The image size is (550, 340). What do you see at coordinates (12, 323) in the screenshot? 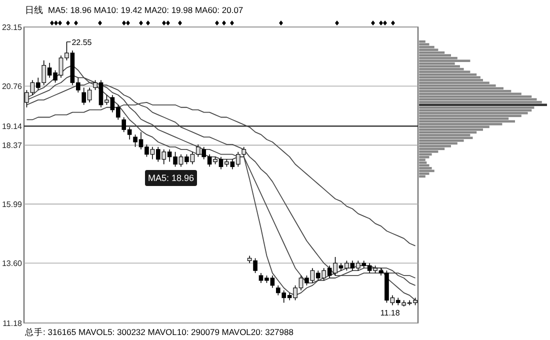
I see `y-tick-label: 11.18` at bounding box center [12, 323].